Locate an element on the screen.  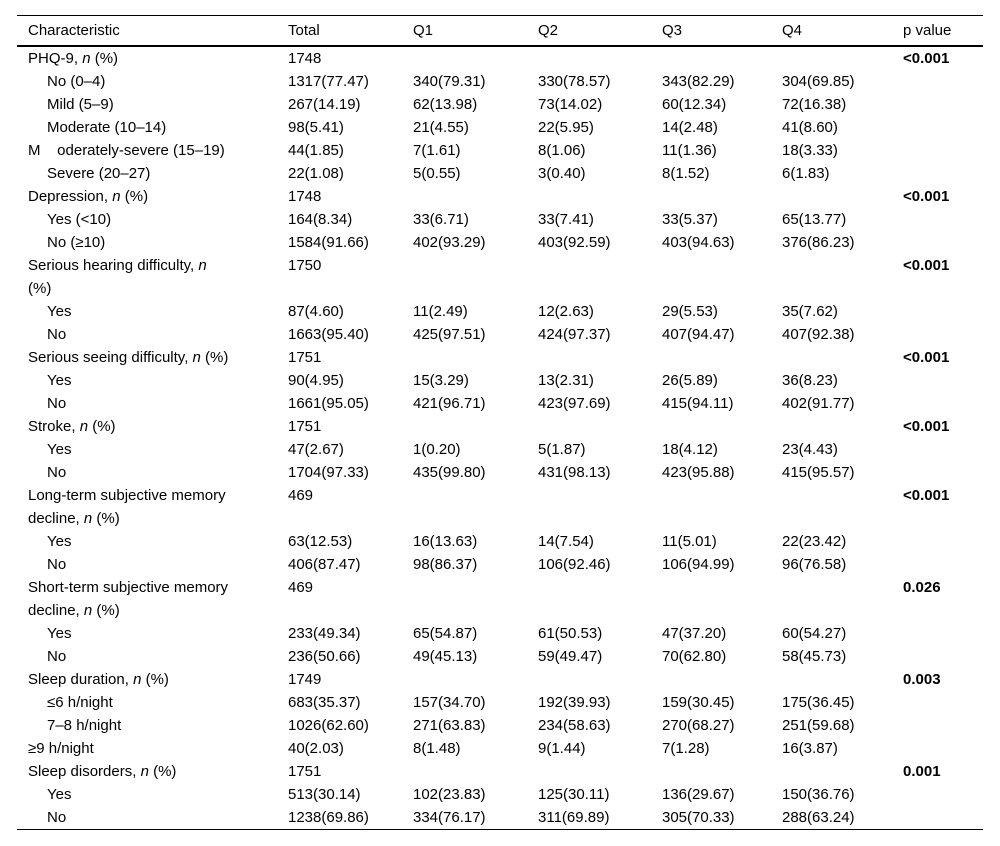
cell-value: 421(96.71) is located at coordinates (449, 403).